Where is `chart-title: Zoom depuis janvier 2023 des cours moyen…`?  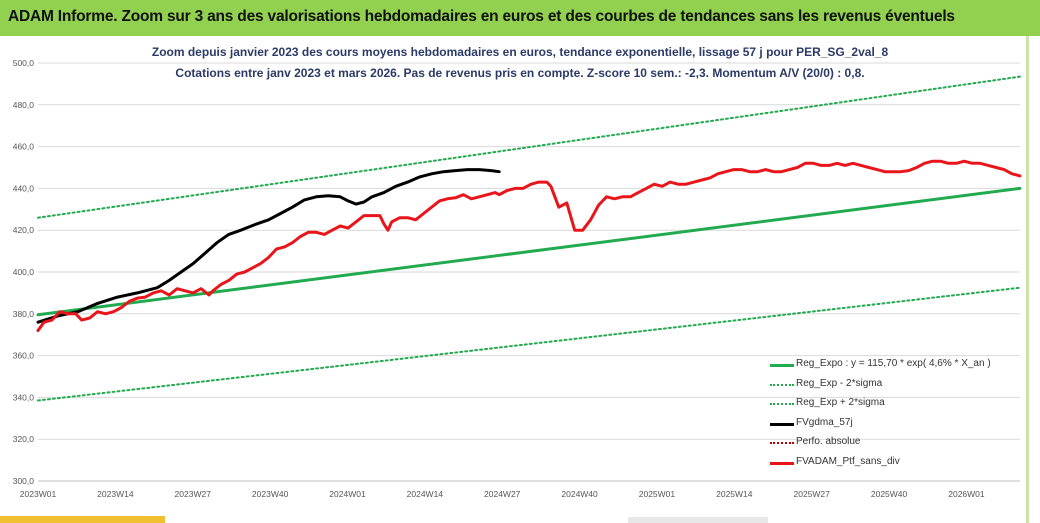 chart-title: Zoom depuis janvier 2023 des cours moyen… is located at coordinates (520, 52).